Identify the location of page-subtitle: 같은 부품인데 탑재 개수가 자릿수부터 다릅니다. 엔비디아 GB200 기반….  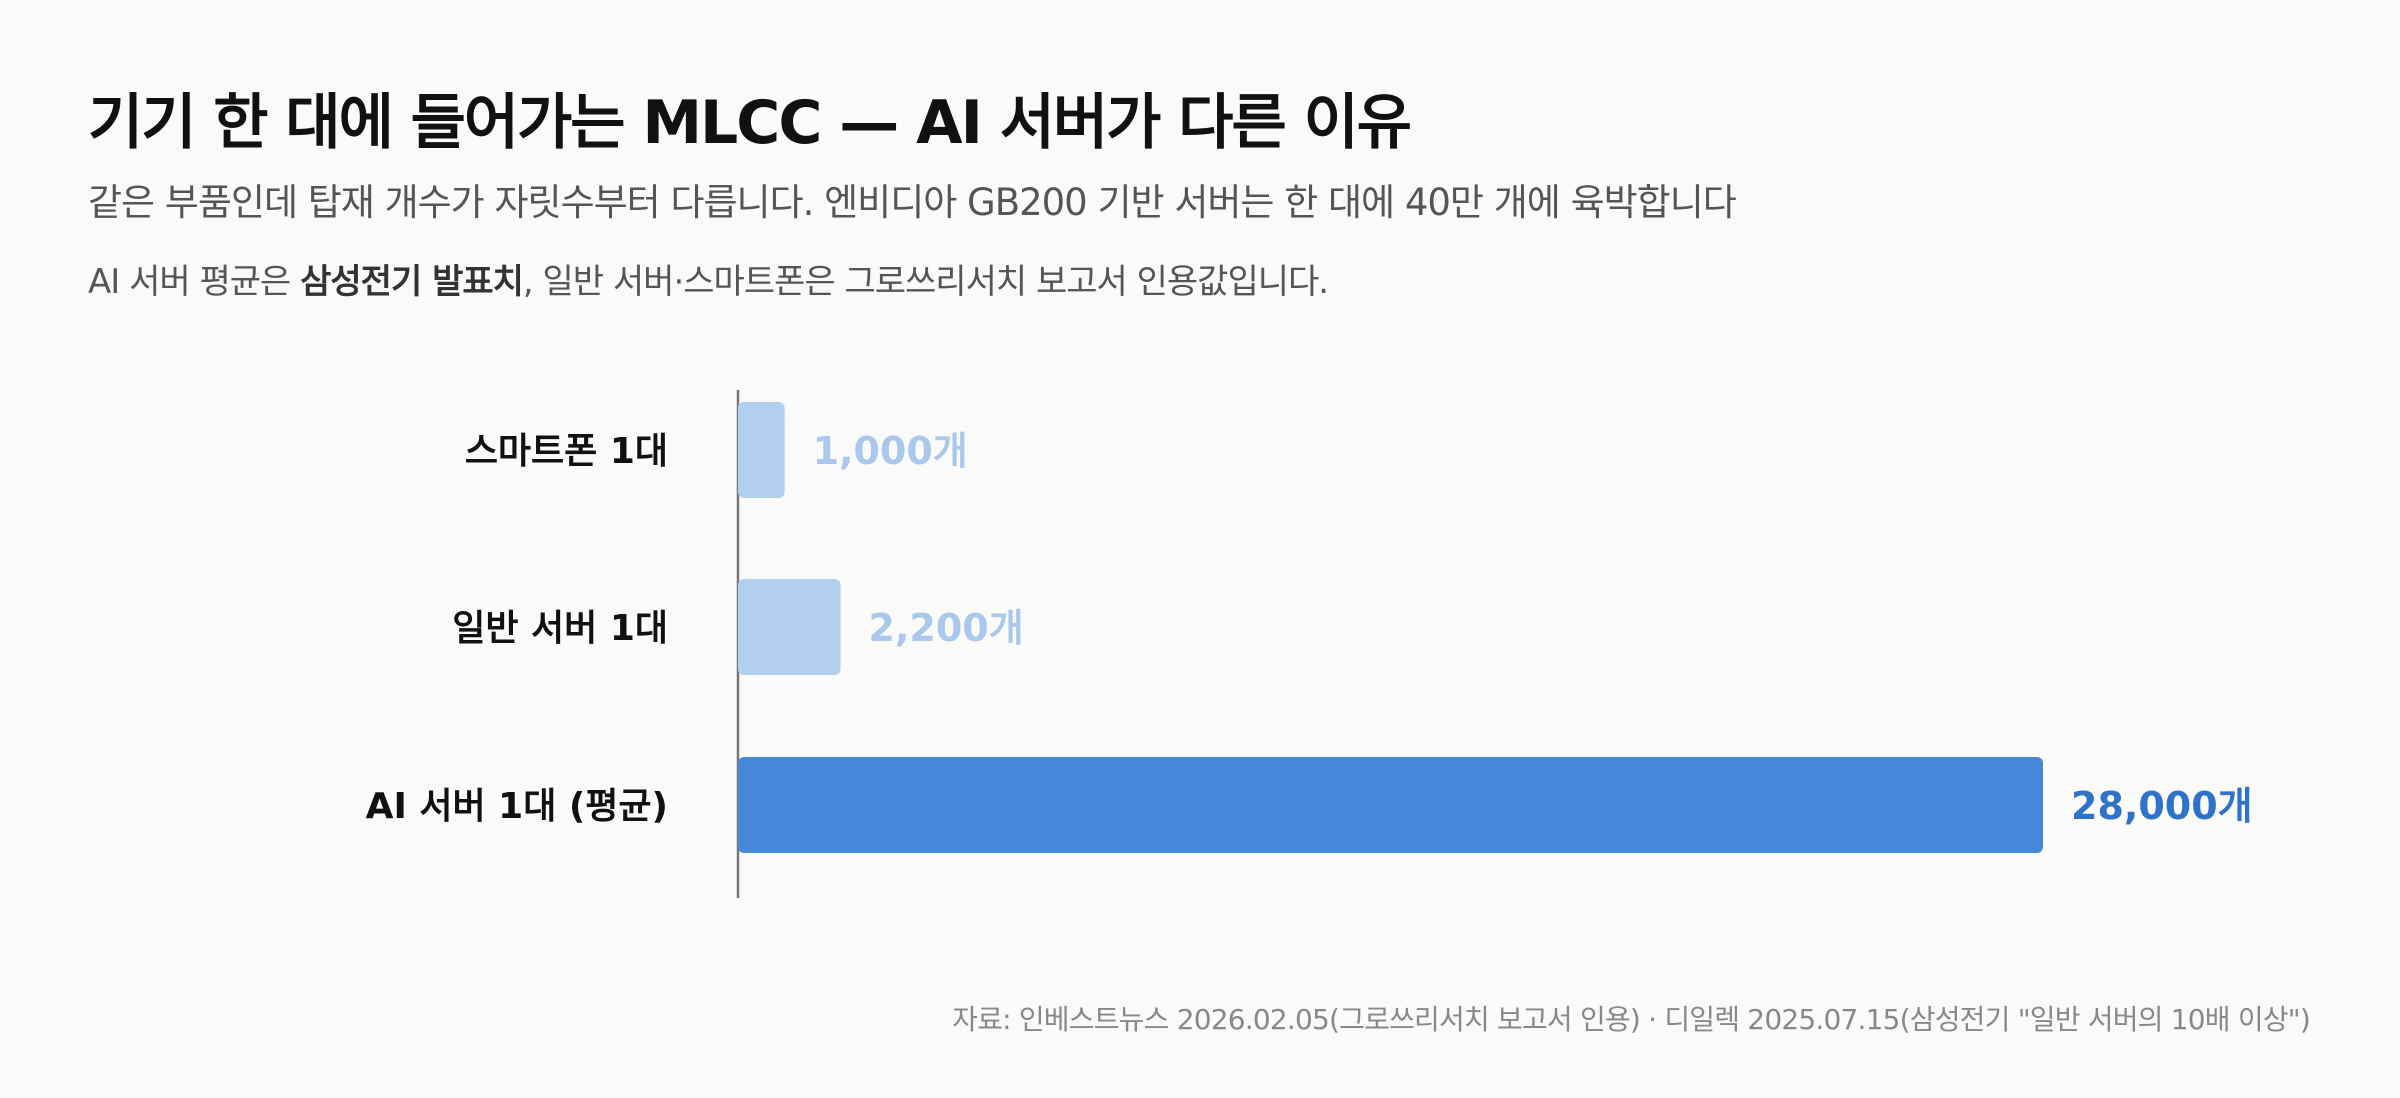
(912, 202).